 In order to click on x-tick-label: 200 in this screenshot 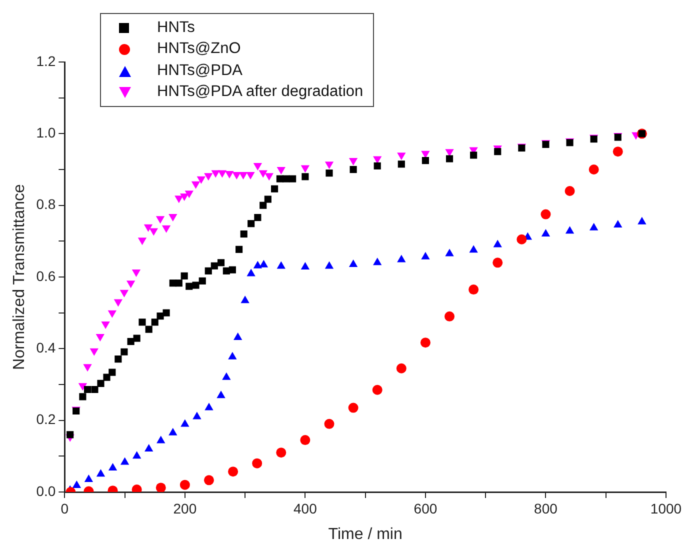, I will do `click(185, 508)`.